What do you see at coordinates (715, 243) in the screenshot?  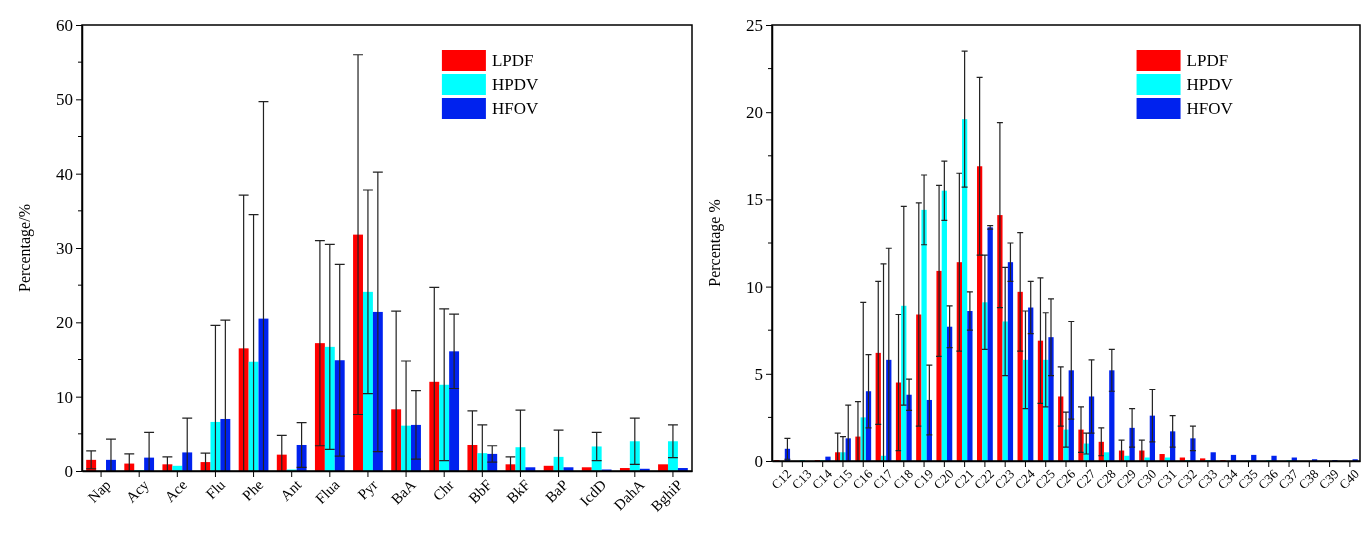 I see `y-axis-title: Percentage %` at bounding box center [715, 243].